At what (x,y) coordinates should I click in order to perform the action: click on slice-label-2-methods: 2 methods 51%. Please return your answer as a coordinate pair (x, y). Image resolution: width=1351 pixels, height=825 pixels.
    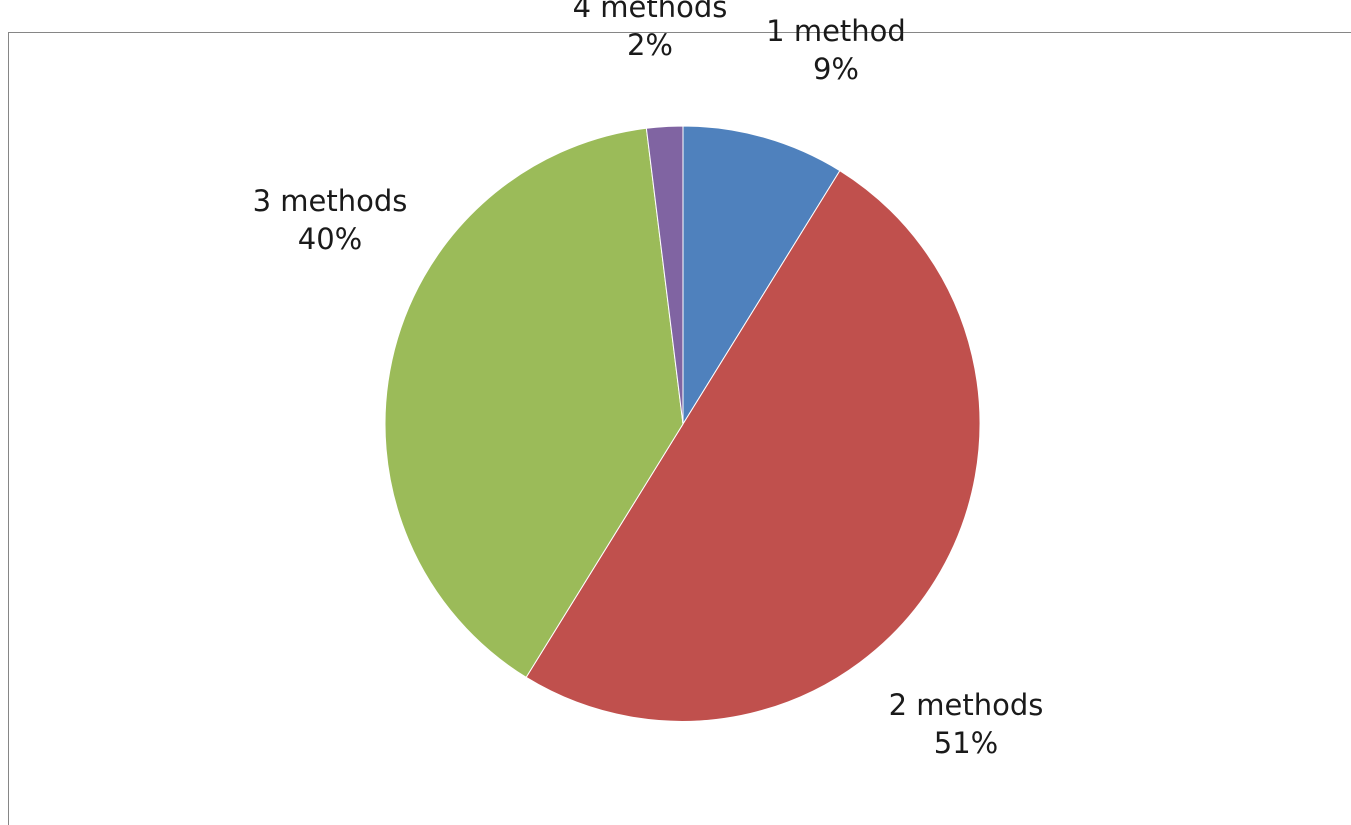
    Looking at the image, I should click on (966, 724).